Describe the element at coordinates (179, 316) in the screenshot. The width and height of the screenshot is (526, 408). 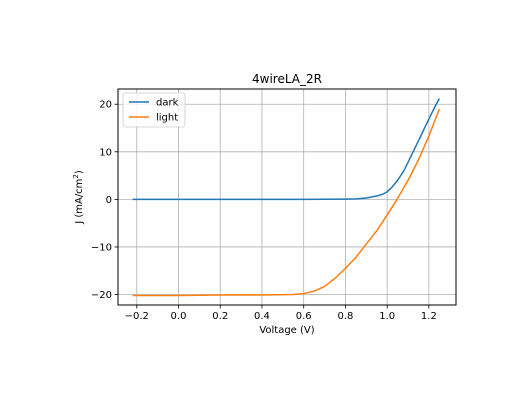
I see `x-tick-label: 0.0` at that location.